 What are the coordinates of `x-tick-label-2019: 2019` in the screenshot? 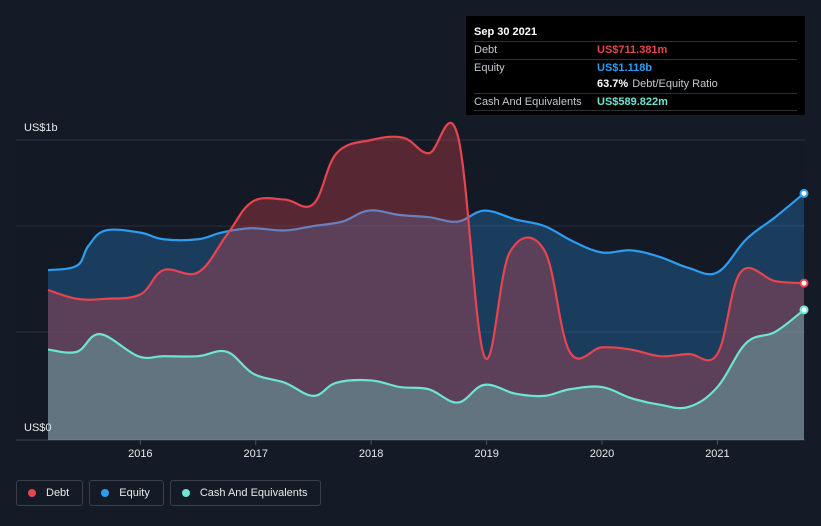 It's located at (486, 454).